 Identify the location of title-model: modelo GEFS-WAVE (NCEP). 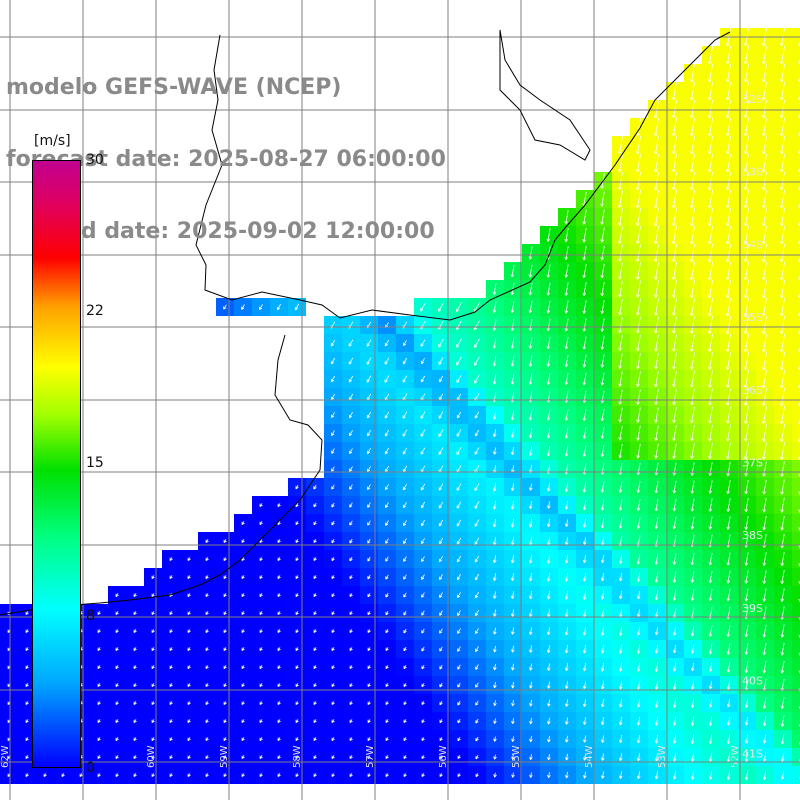
(174, 87).